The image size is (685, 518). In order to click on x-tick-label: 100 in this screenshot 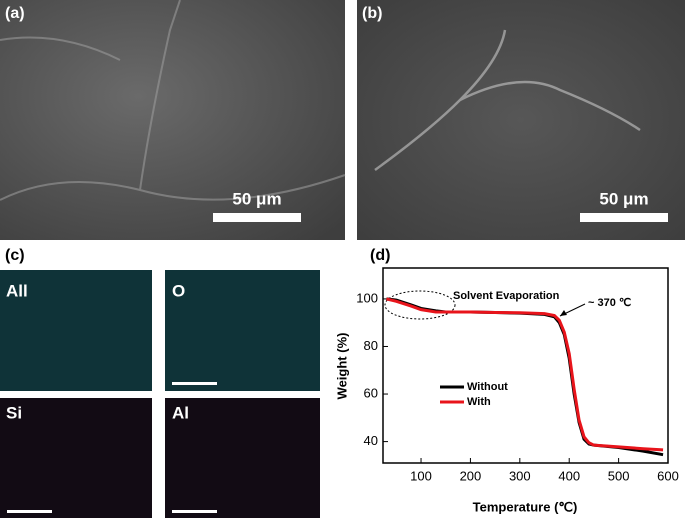, I will do `click(421, 475)`.